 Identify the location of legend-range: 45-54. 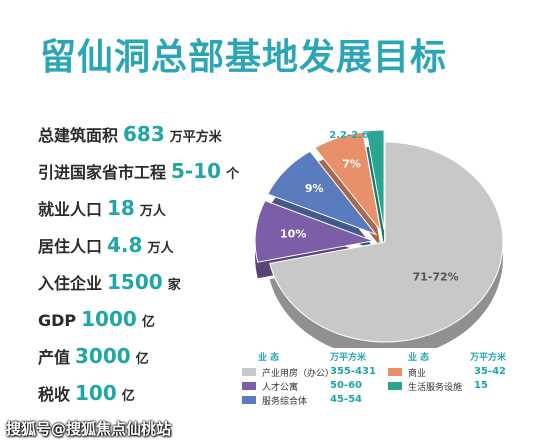
(346, 399).